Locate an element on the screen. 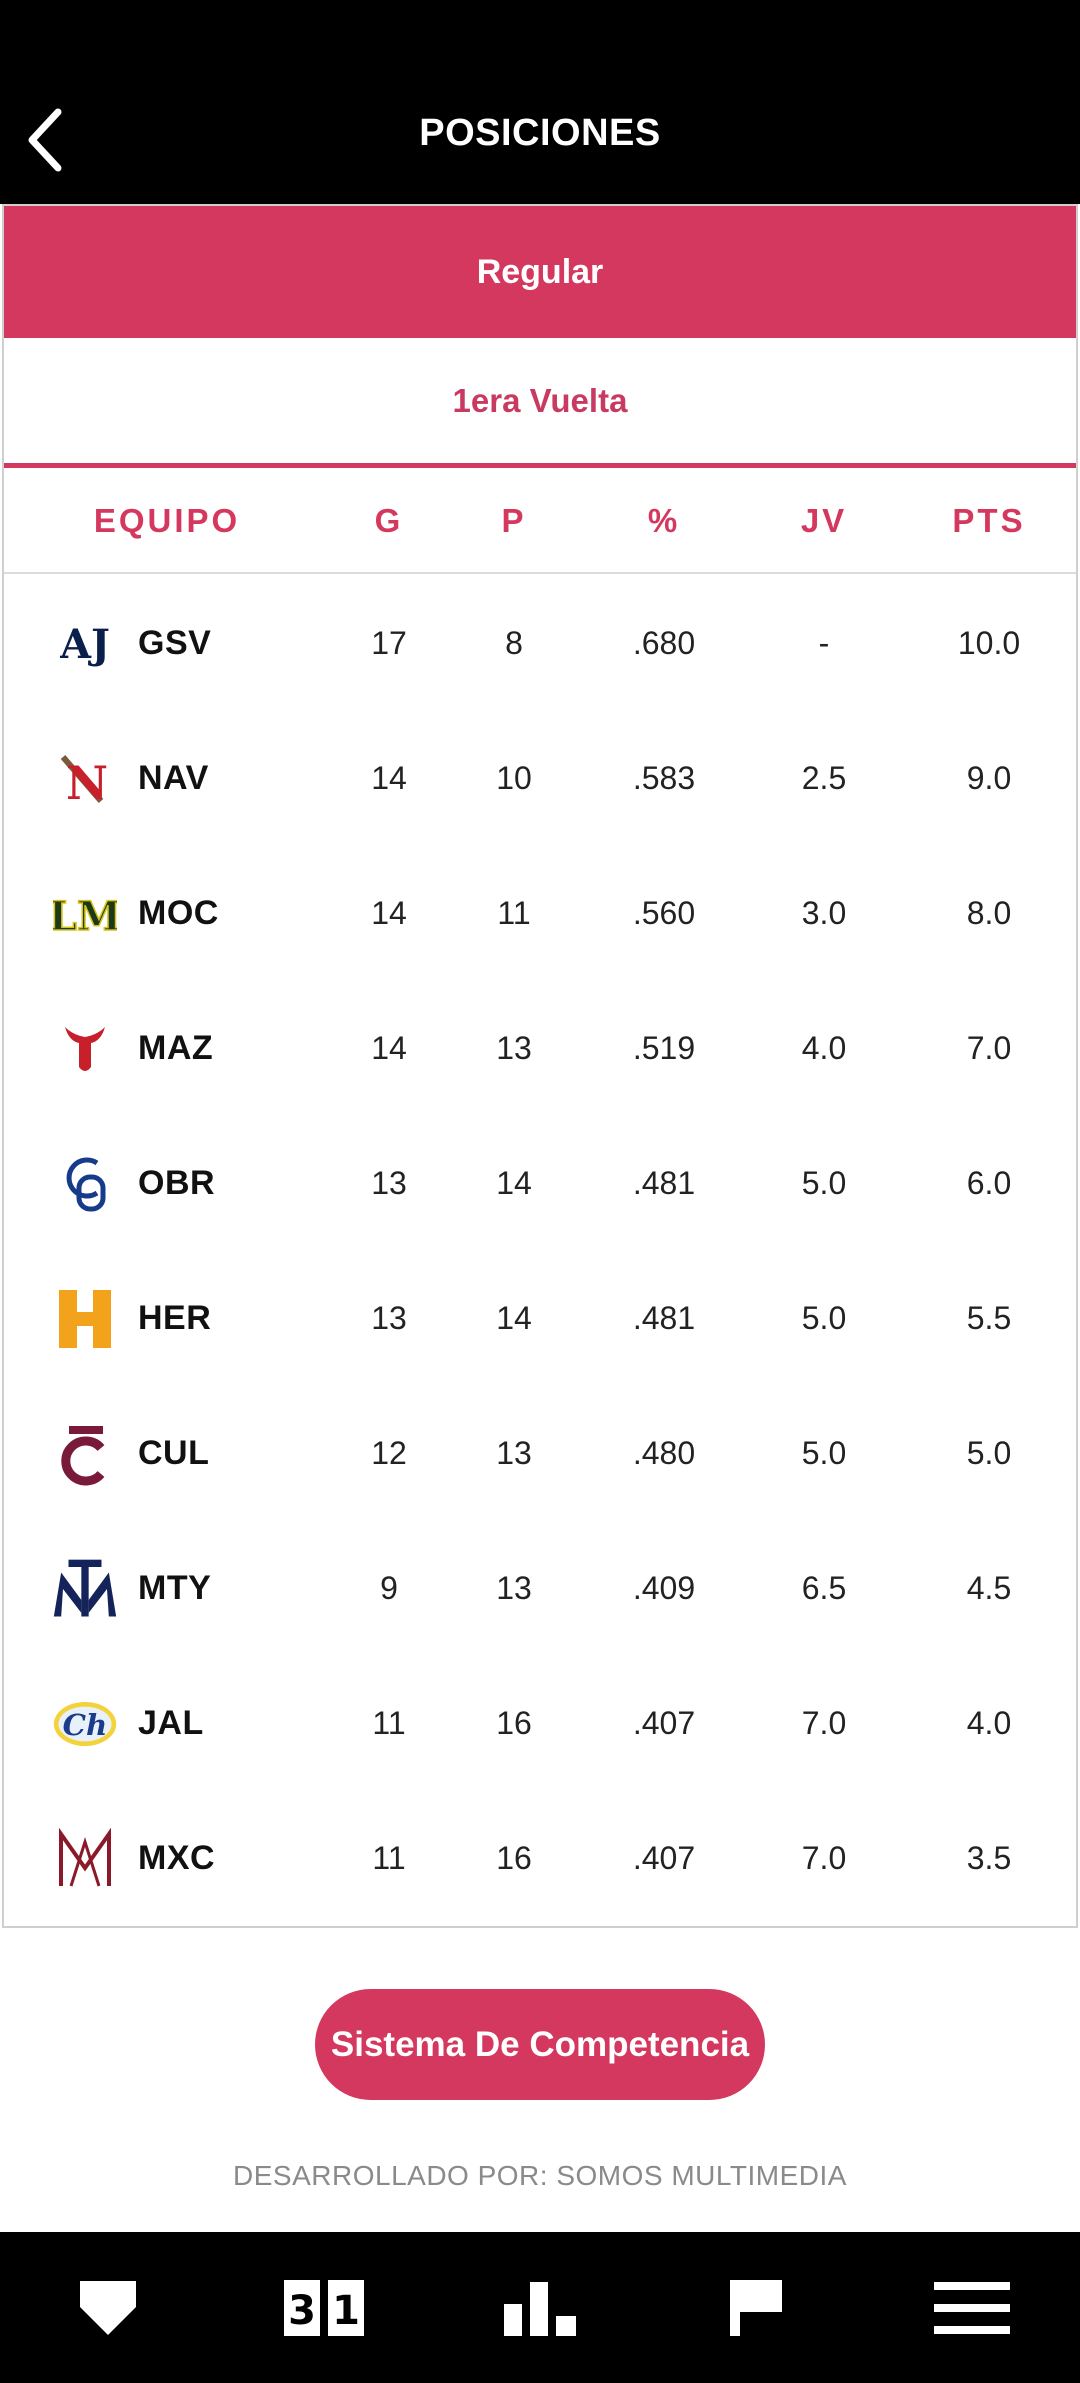 The image size is (1080, 2383). table-row: LM MOC 14 11 .560 3.0 8.0 is located at coordinates (540, 913).